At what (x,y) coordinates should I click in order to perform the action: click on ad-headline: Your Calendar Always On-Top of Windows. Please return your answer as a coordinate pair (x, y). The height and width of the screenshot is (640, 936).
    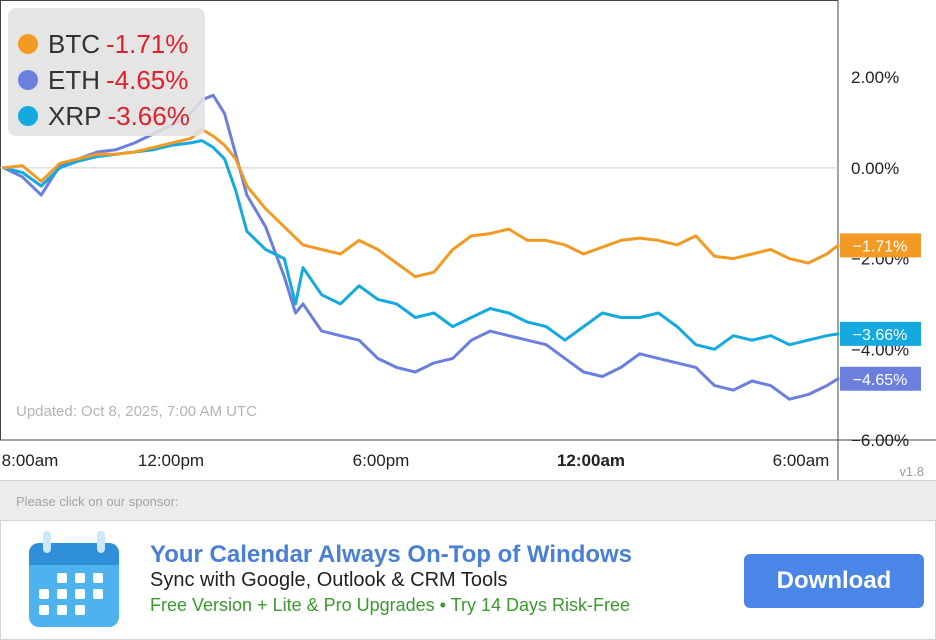
    Looking at the image, I should click on (391, 554).